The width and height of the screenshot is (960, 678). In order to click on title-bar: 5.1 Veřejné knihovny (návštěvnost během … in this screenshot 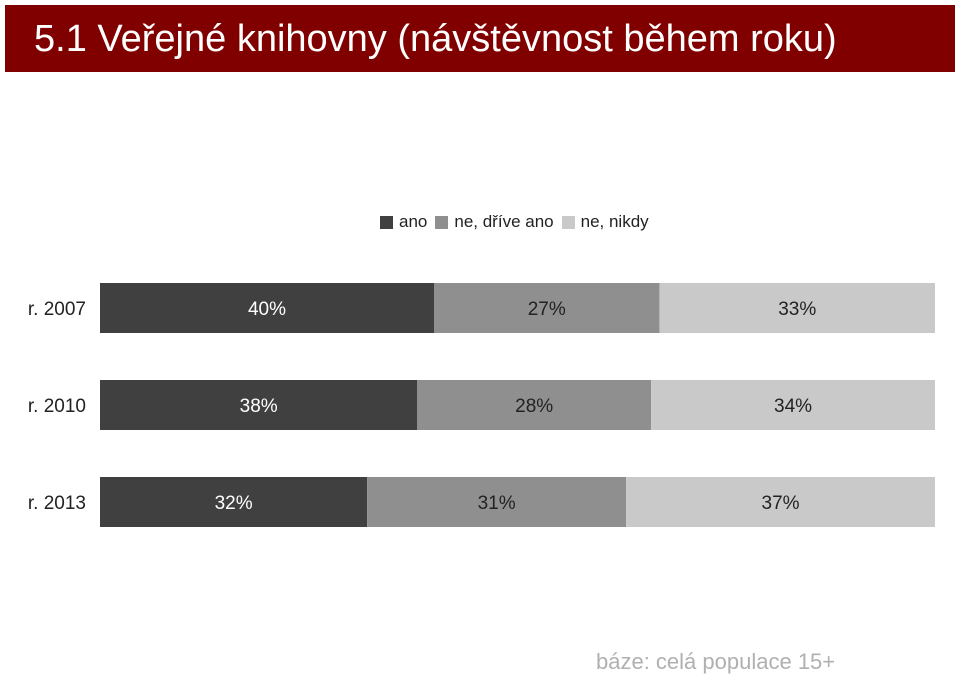, I will do `click(480, 38)`.